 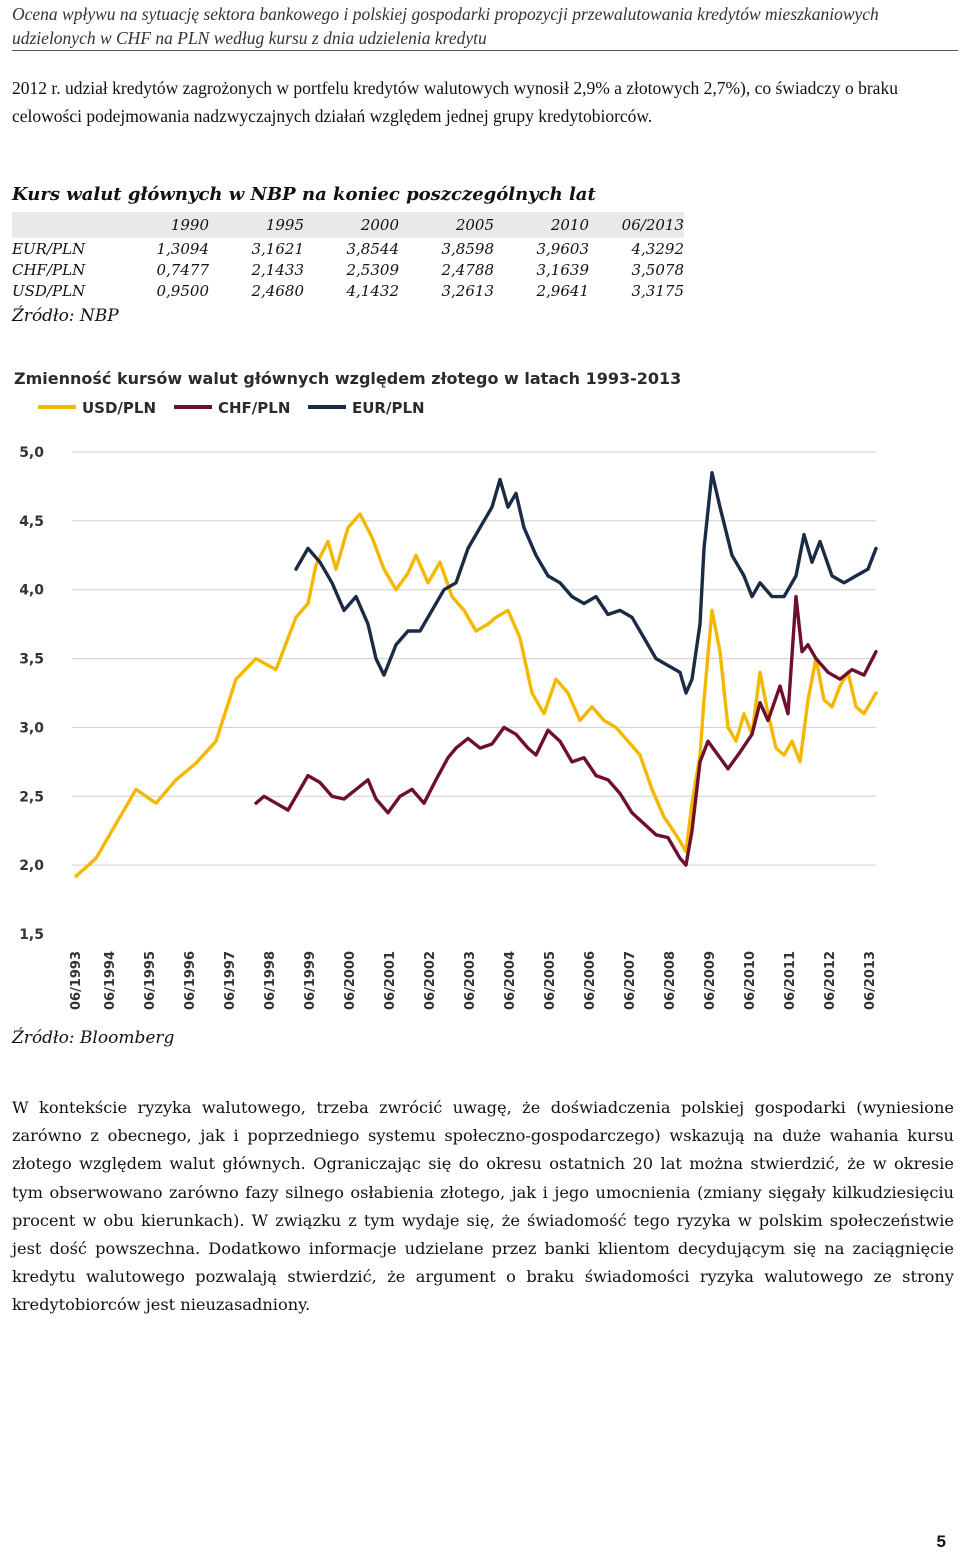 What do you see at coordinates (31, 728) in the screenshot?
I see `y-tick-label: 3,0` at bounding box center [31, 728].